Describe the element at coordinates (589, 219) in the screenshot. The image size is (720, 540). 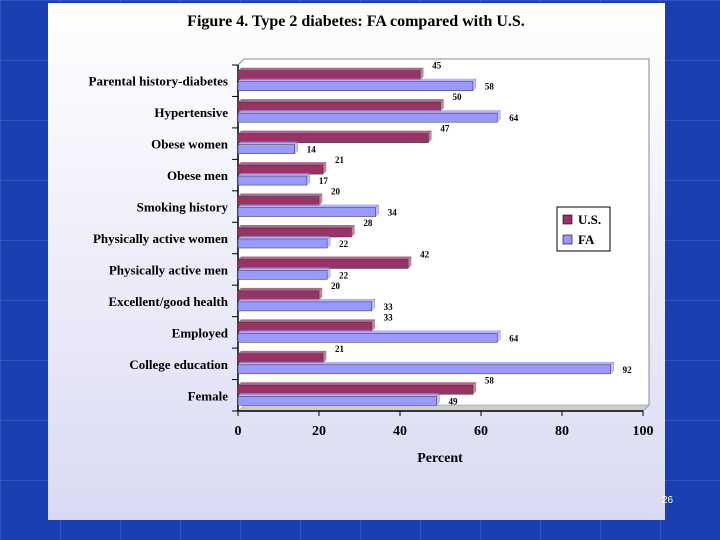
I see `legend-label: U.S.` at that location.